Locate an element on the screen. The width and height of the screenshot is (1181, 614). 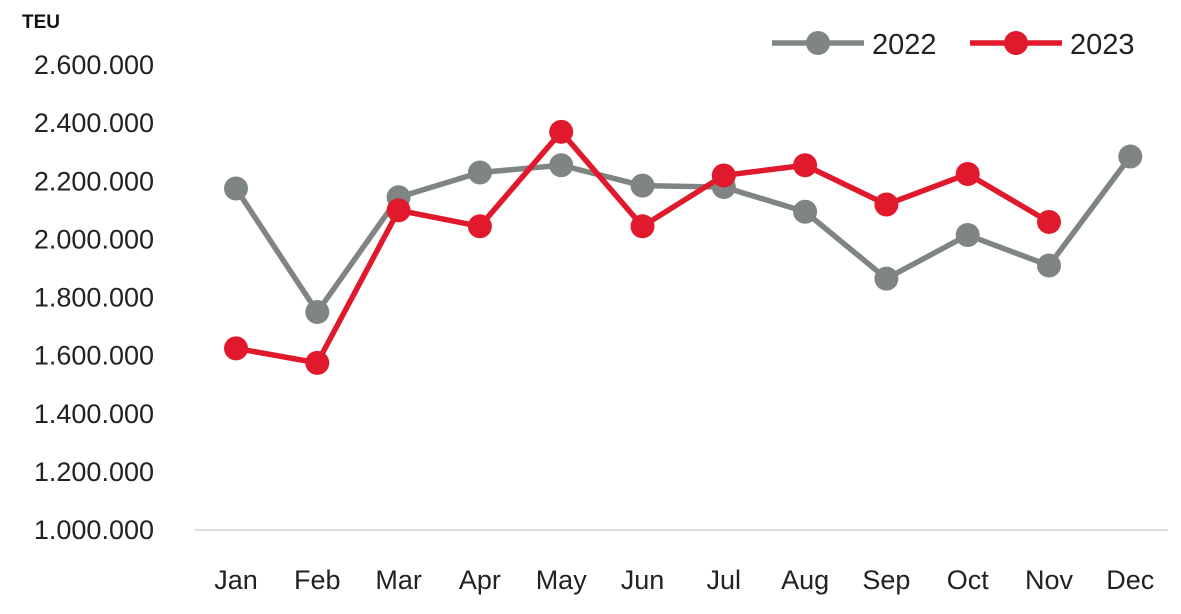
y-axis-unit-label: TEU is located at coordinates (41, 22).